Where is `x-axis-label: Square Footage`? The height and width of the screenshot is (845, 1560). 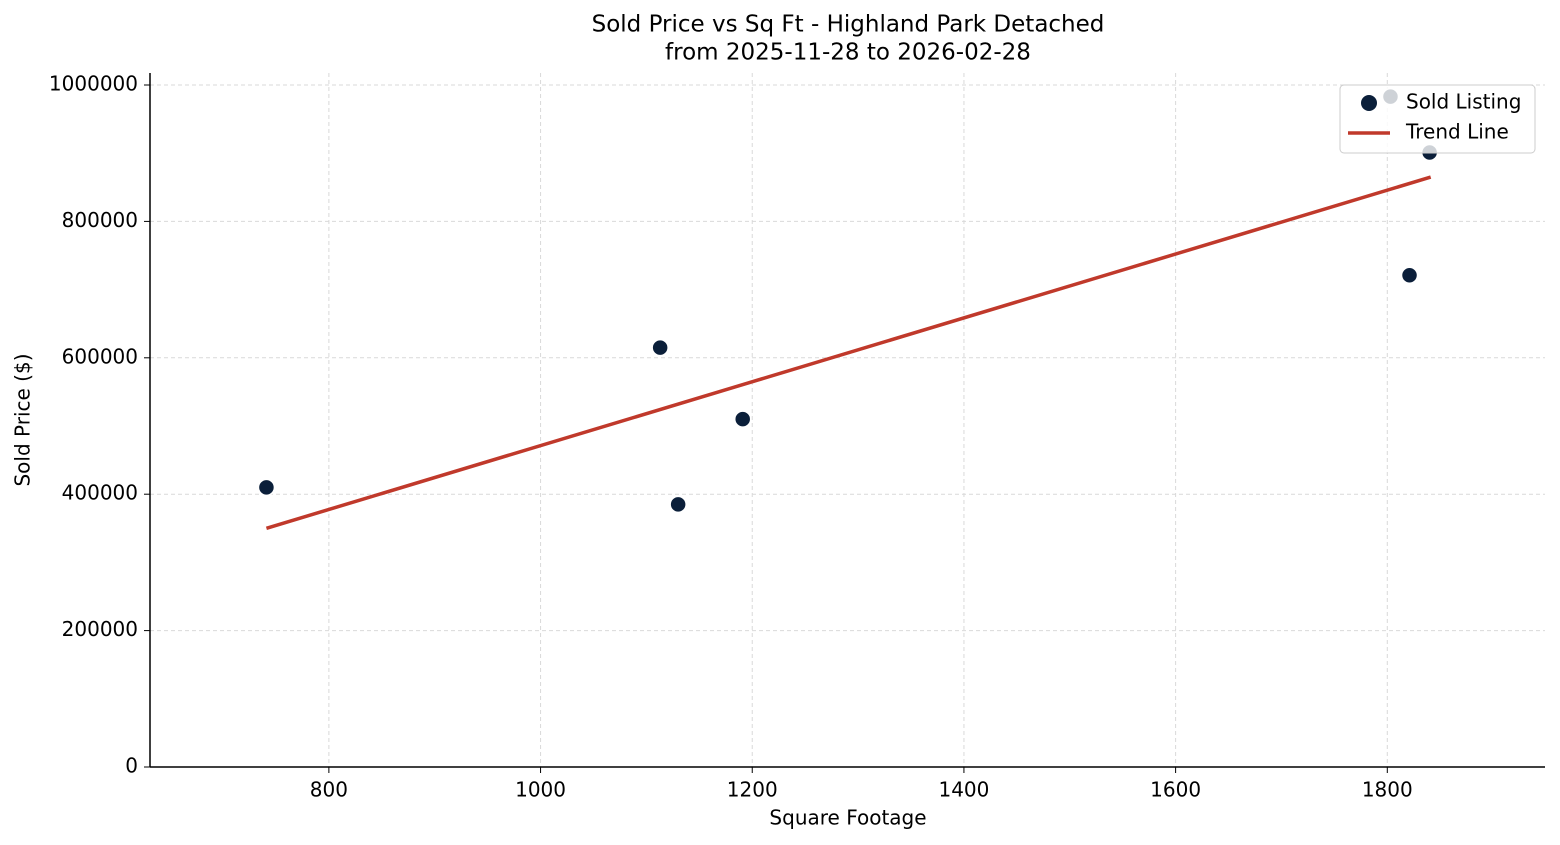
x-axis-label: Square Footage is located at coordinates (847, 818).